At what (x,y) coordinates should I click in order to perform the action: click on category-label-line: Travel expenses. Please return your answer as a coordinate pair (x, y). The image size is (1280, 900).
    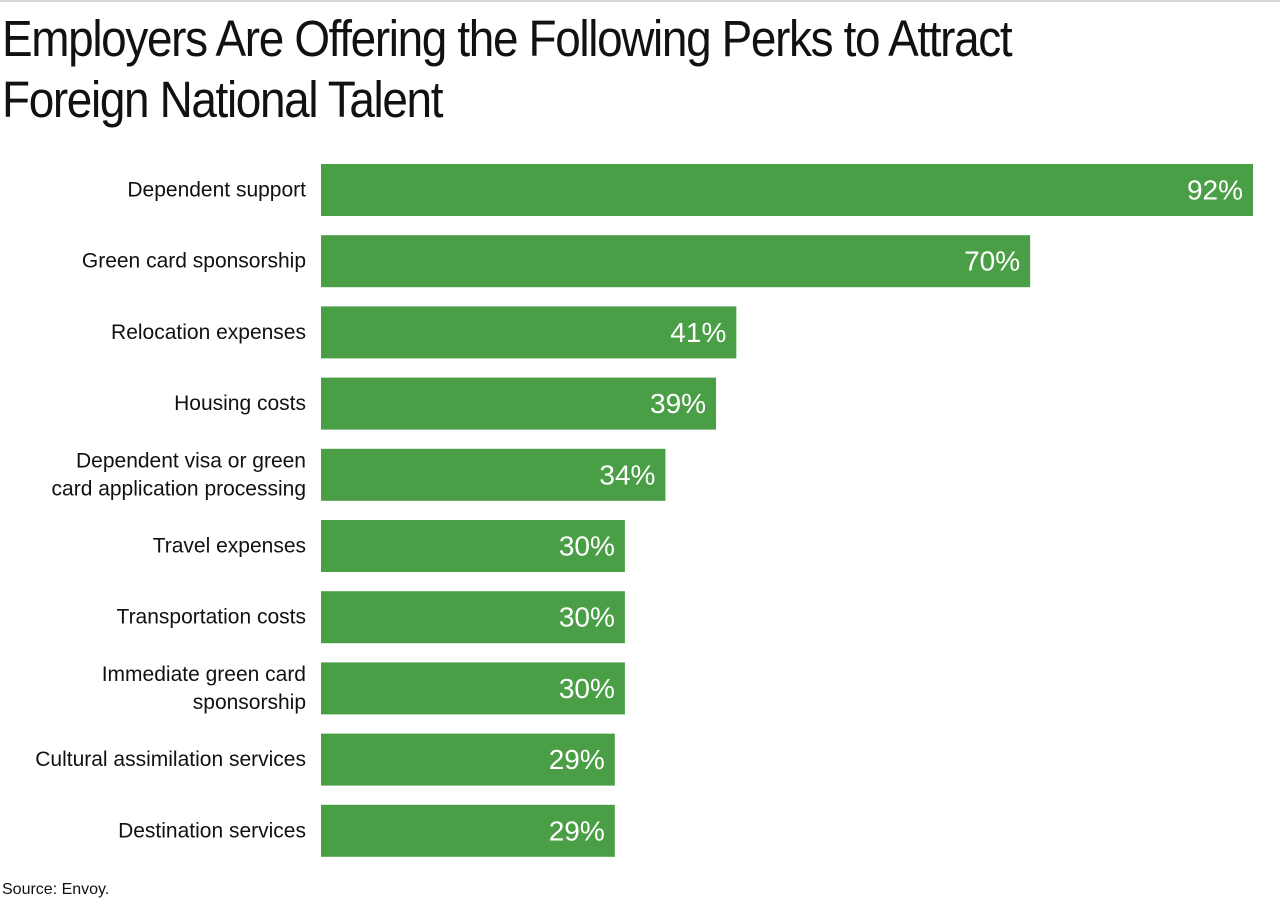
    Looking at the image, I should click on (229, 546).